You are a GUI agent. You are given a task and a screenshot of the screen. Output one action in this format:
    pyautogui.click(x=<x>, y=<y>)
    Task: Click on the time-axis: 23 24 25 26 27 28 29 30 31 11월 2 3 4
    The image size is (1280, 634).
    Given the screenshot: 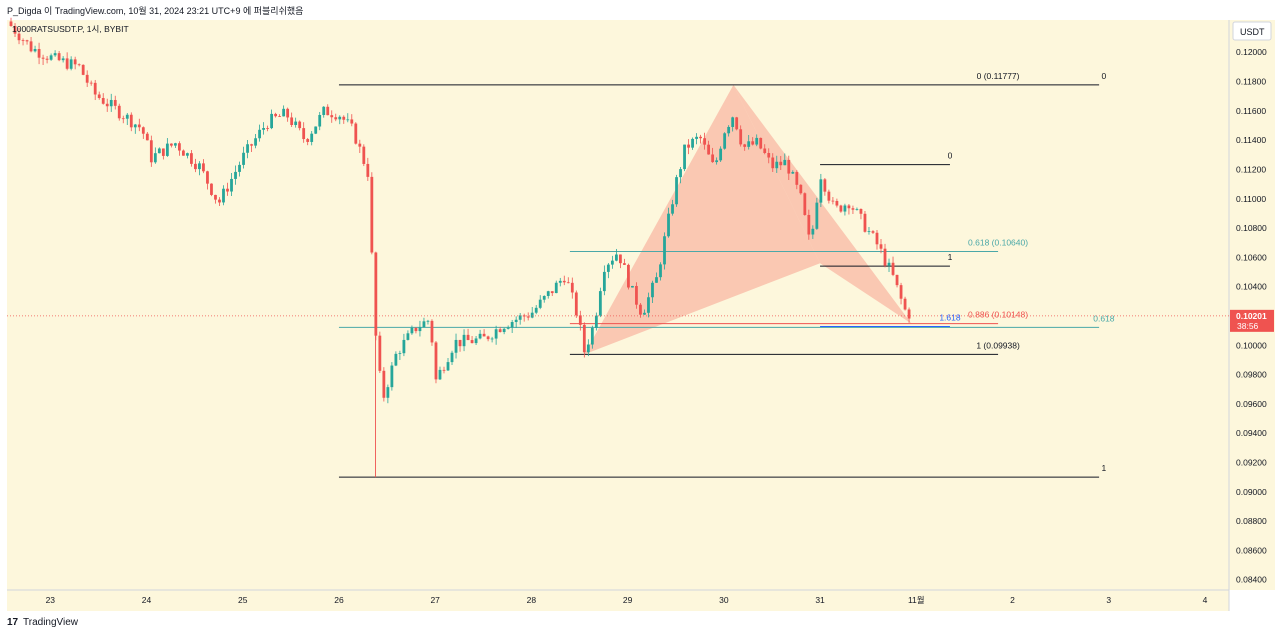 What is the action you would take?
    pyautogui.click(x=627, y=600)
    